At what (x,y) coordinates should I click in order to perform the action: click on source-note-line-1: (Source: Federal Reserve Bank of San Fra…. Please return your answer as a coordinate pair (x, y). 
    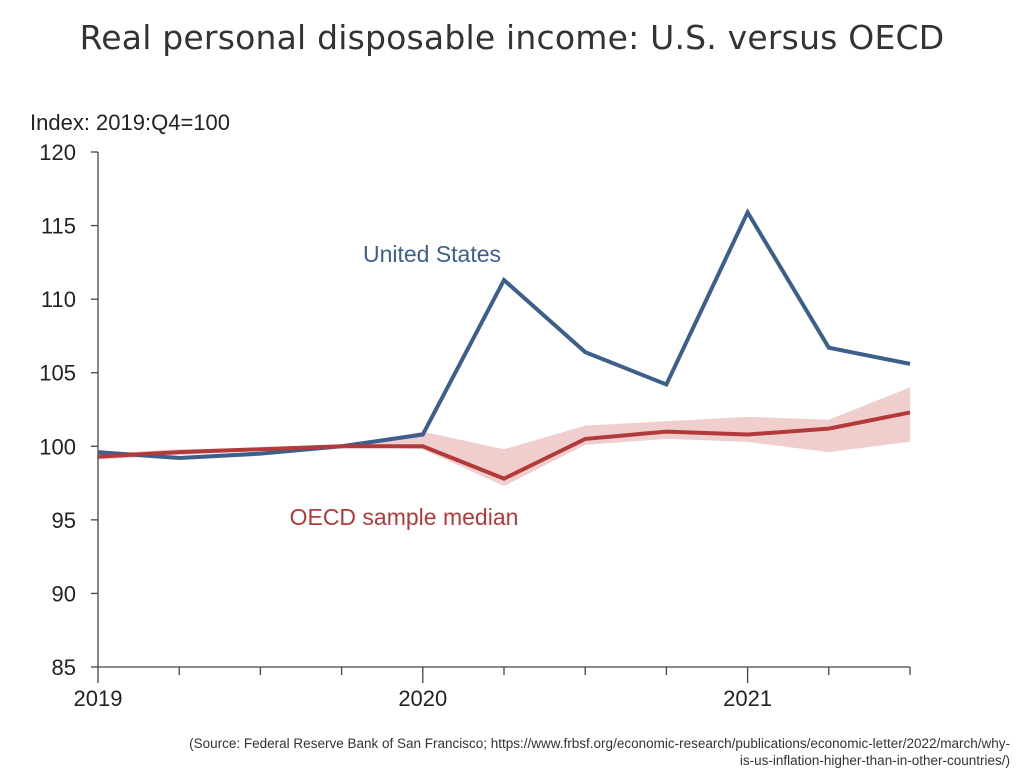
    Looking at the image, I should click on (599, 743).